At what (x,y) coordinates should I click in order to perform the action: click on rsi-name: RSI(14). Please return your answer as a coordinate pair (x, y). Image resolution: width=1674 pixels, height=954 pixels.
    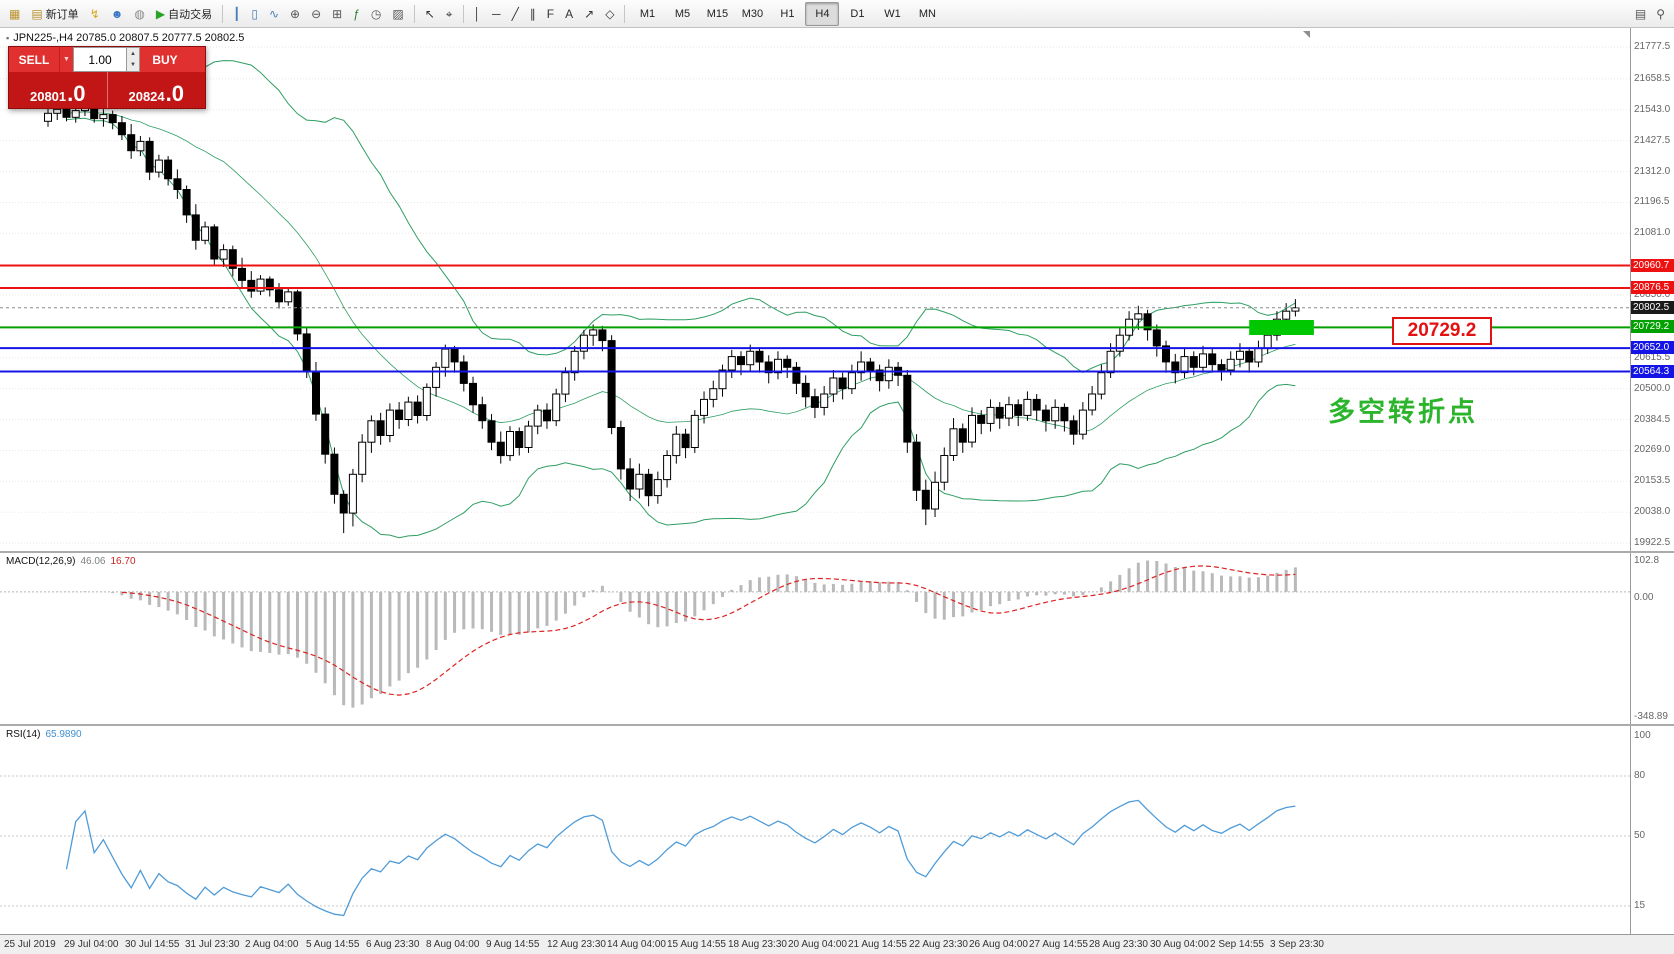
    Looking at the image, I should click on (23, 734).